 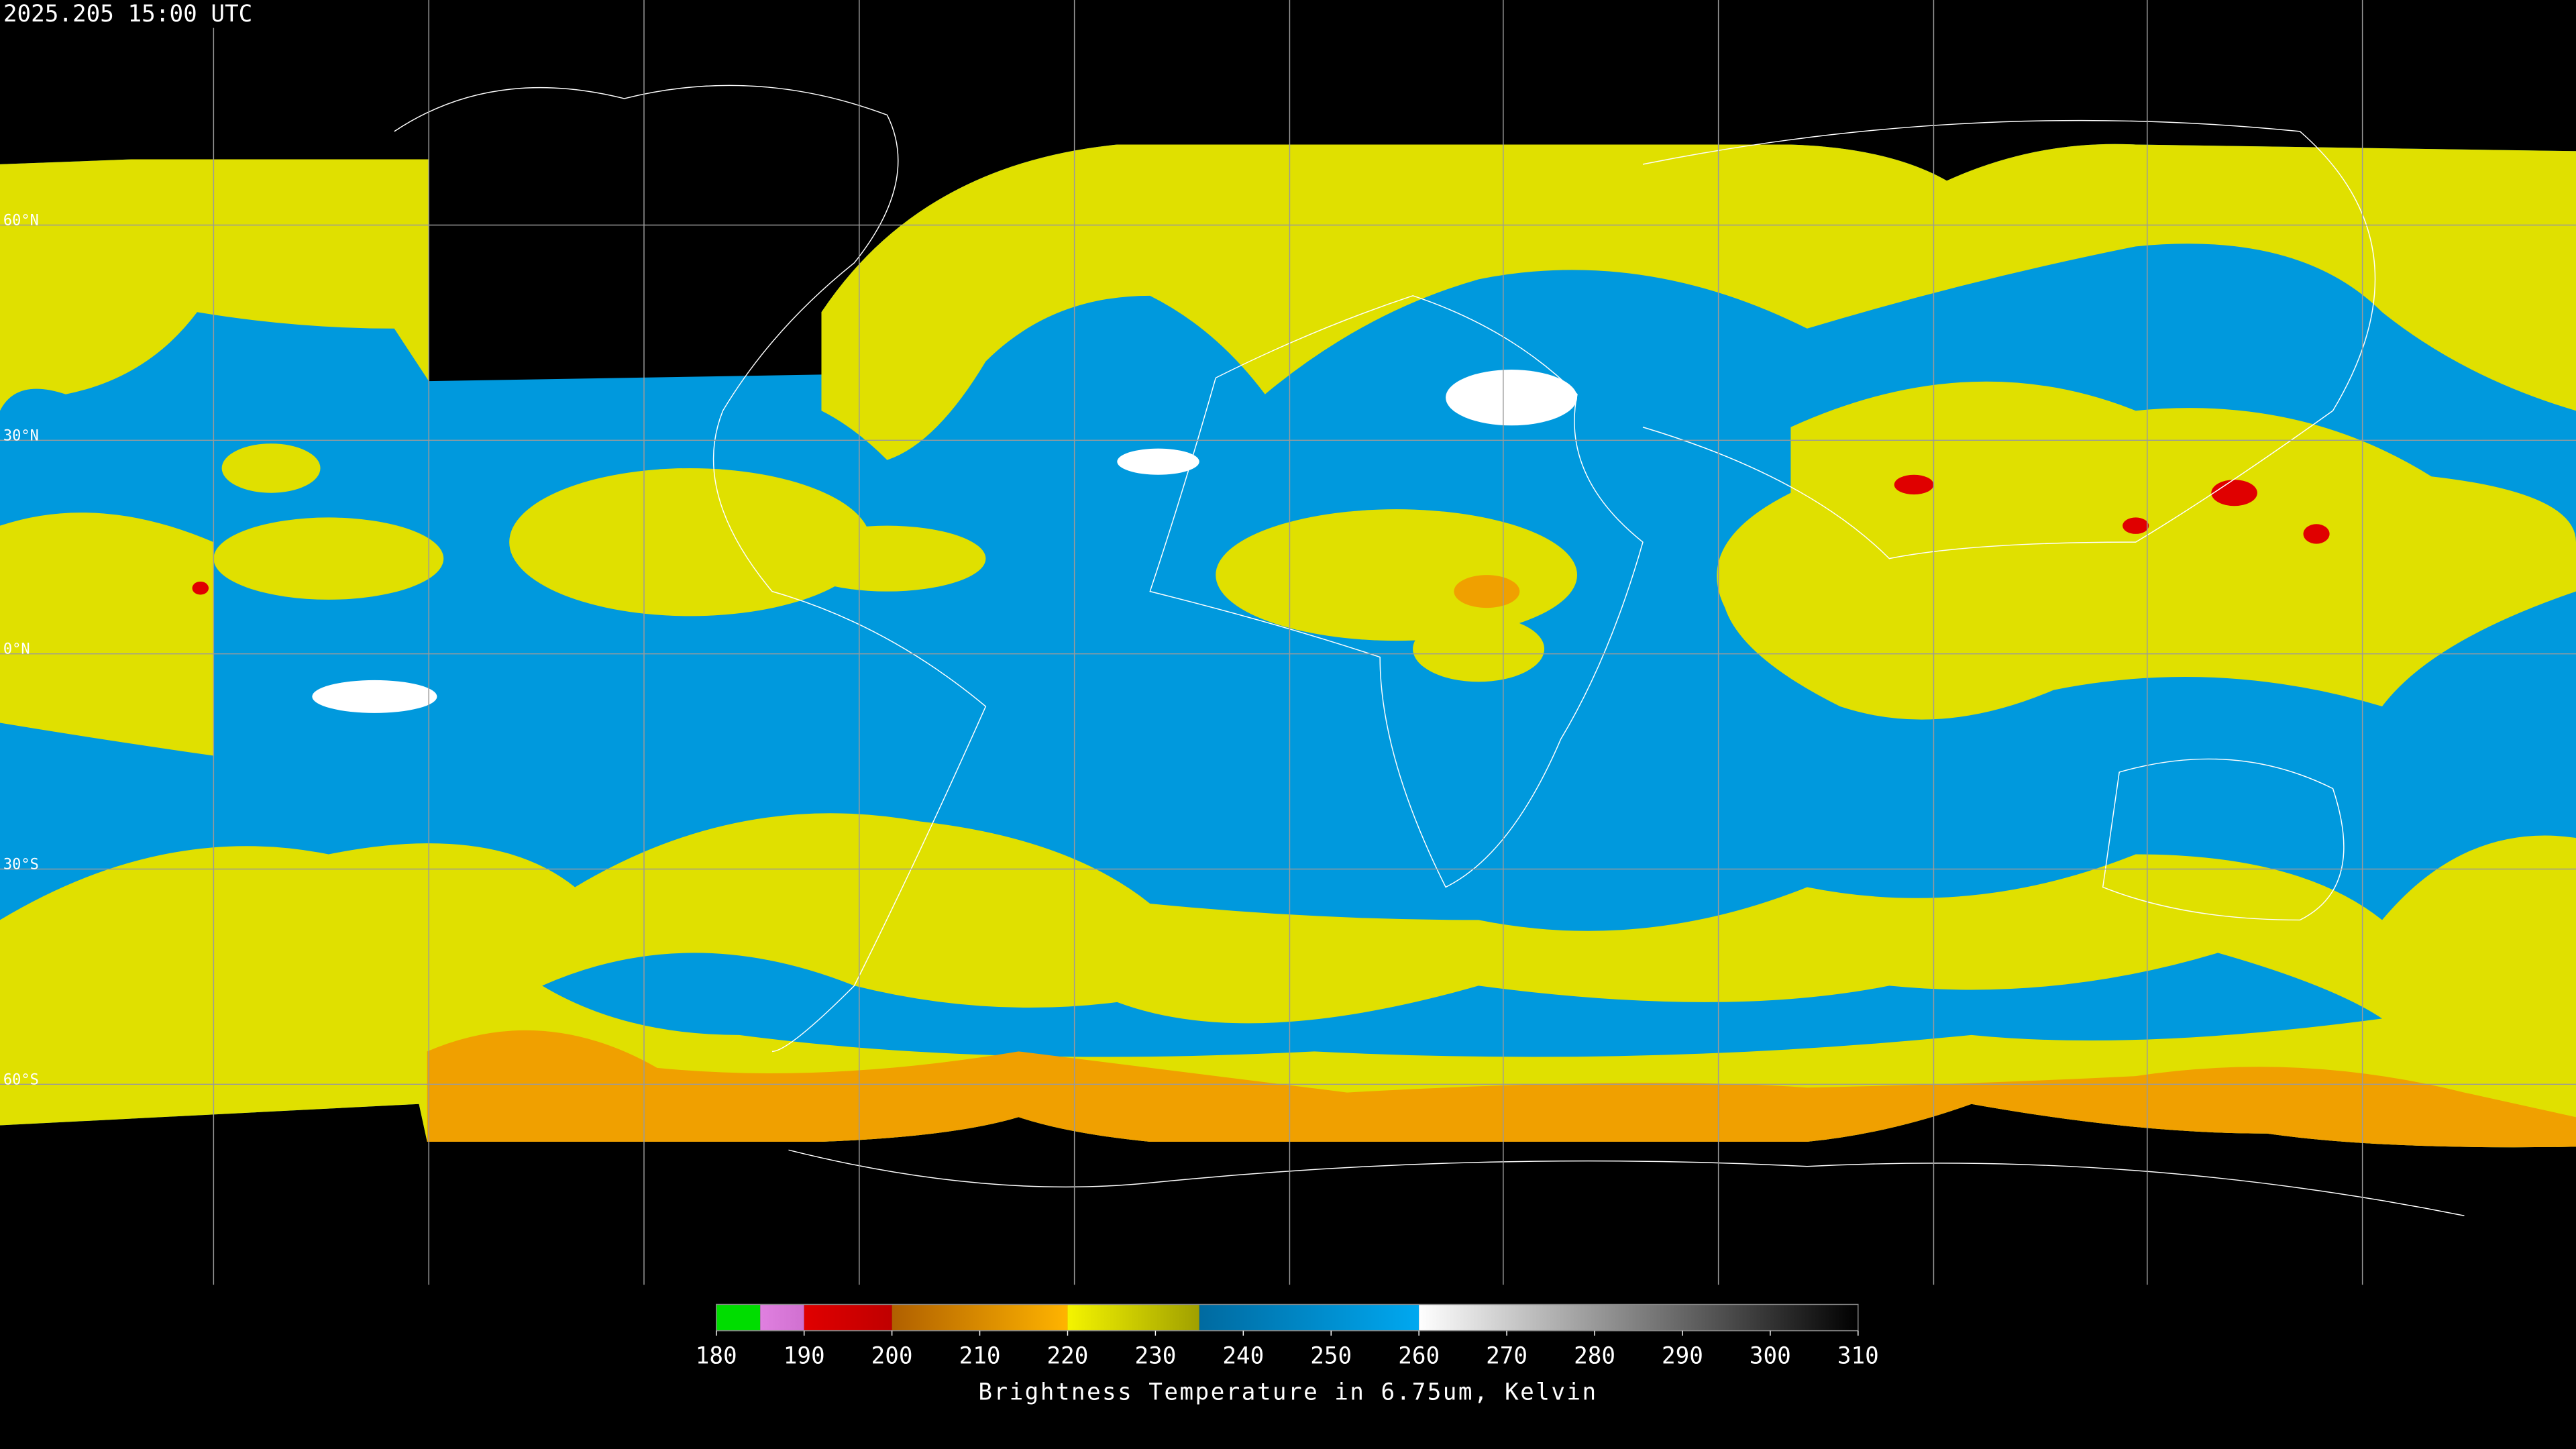 What do you see at coordinates (1419, 1356) in the screenshot?
I see `colorbar-tick-label: 260` at bounding box center [1419, 1356].